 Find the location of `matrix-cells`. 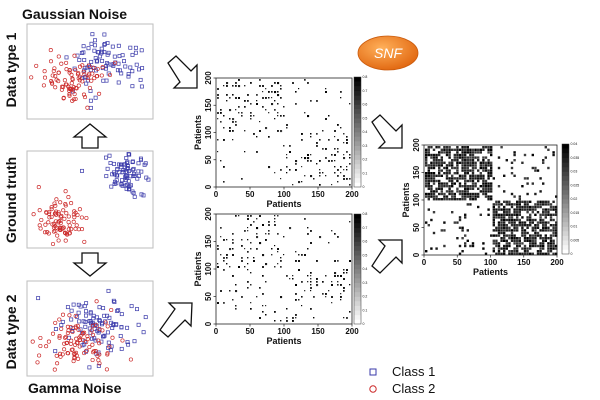

matrix-cells is located at coordinates (284, 132).